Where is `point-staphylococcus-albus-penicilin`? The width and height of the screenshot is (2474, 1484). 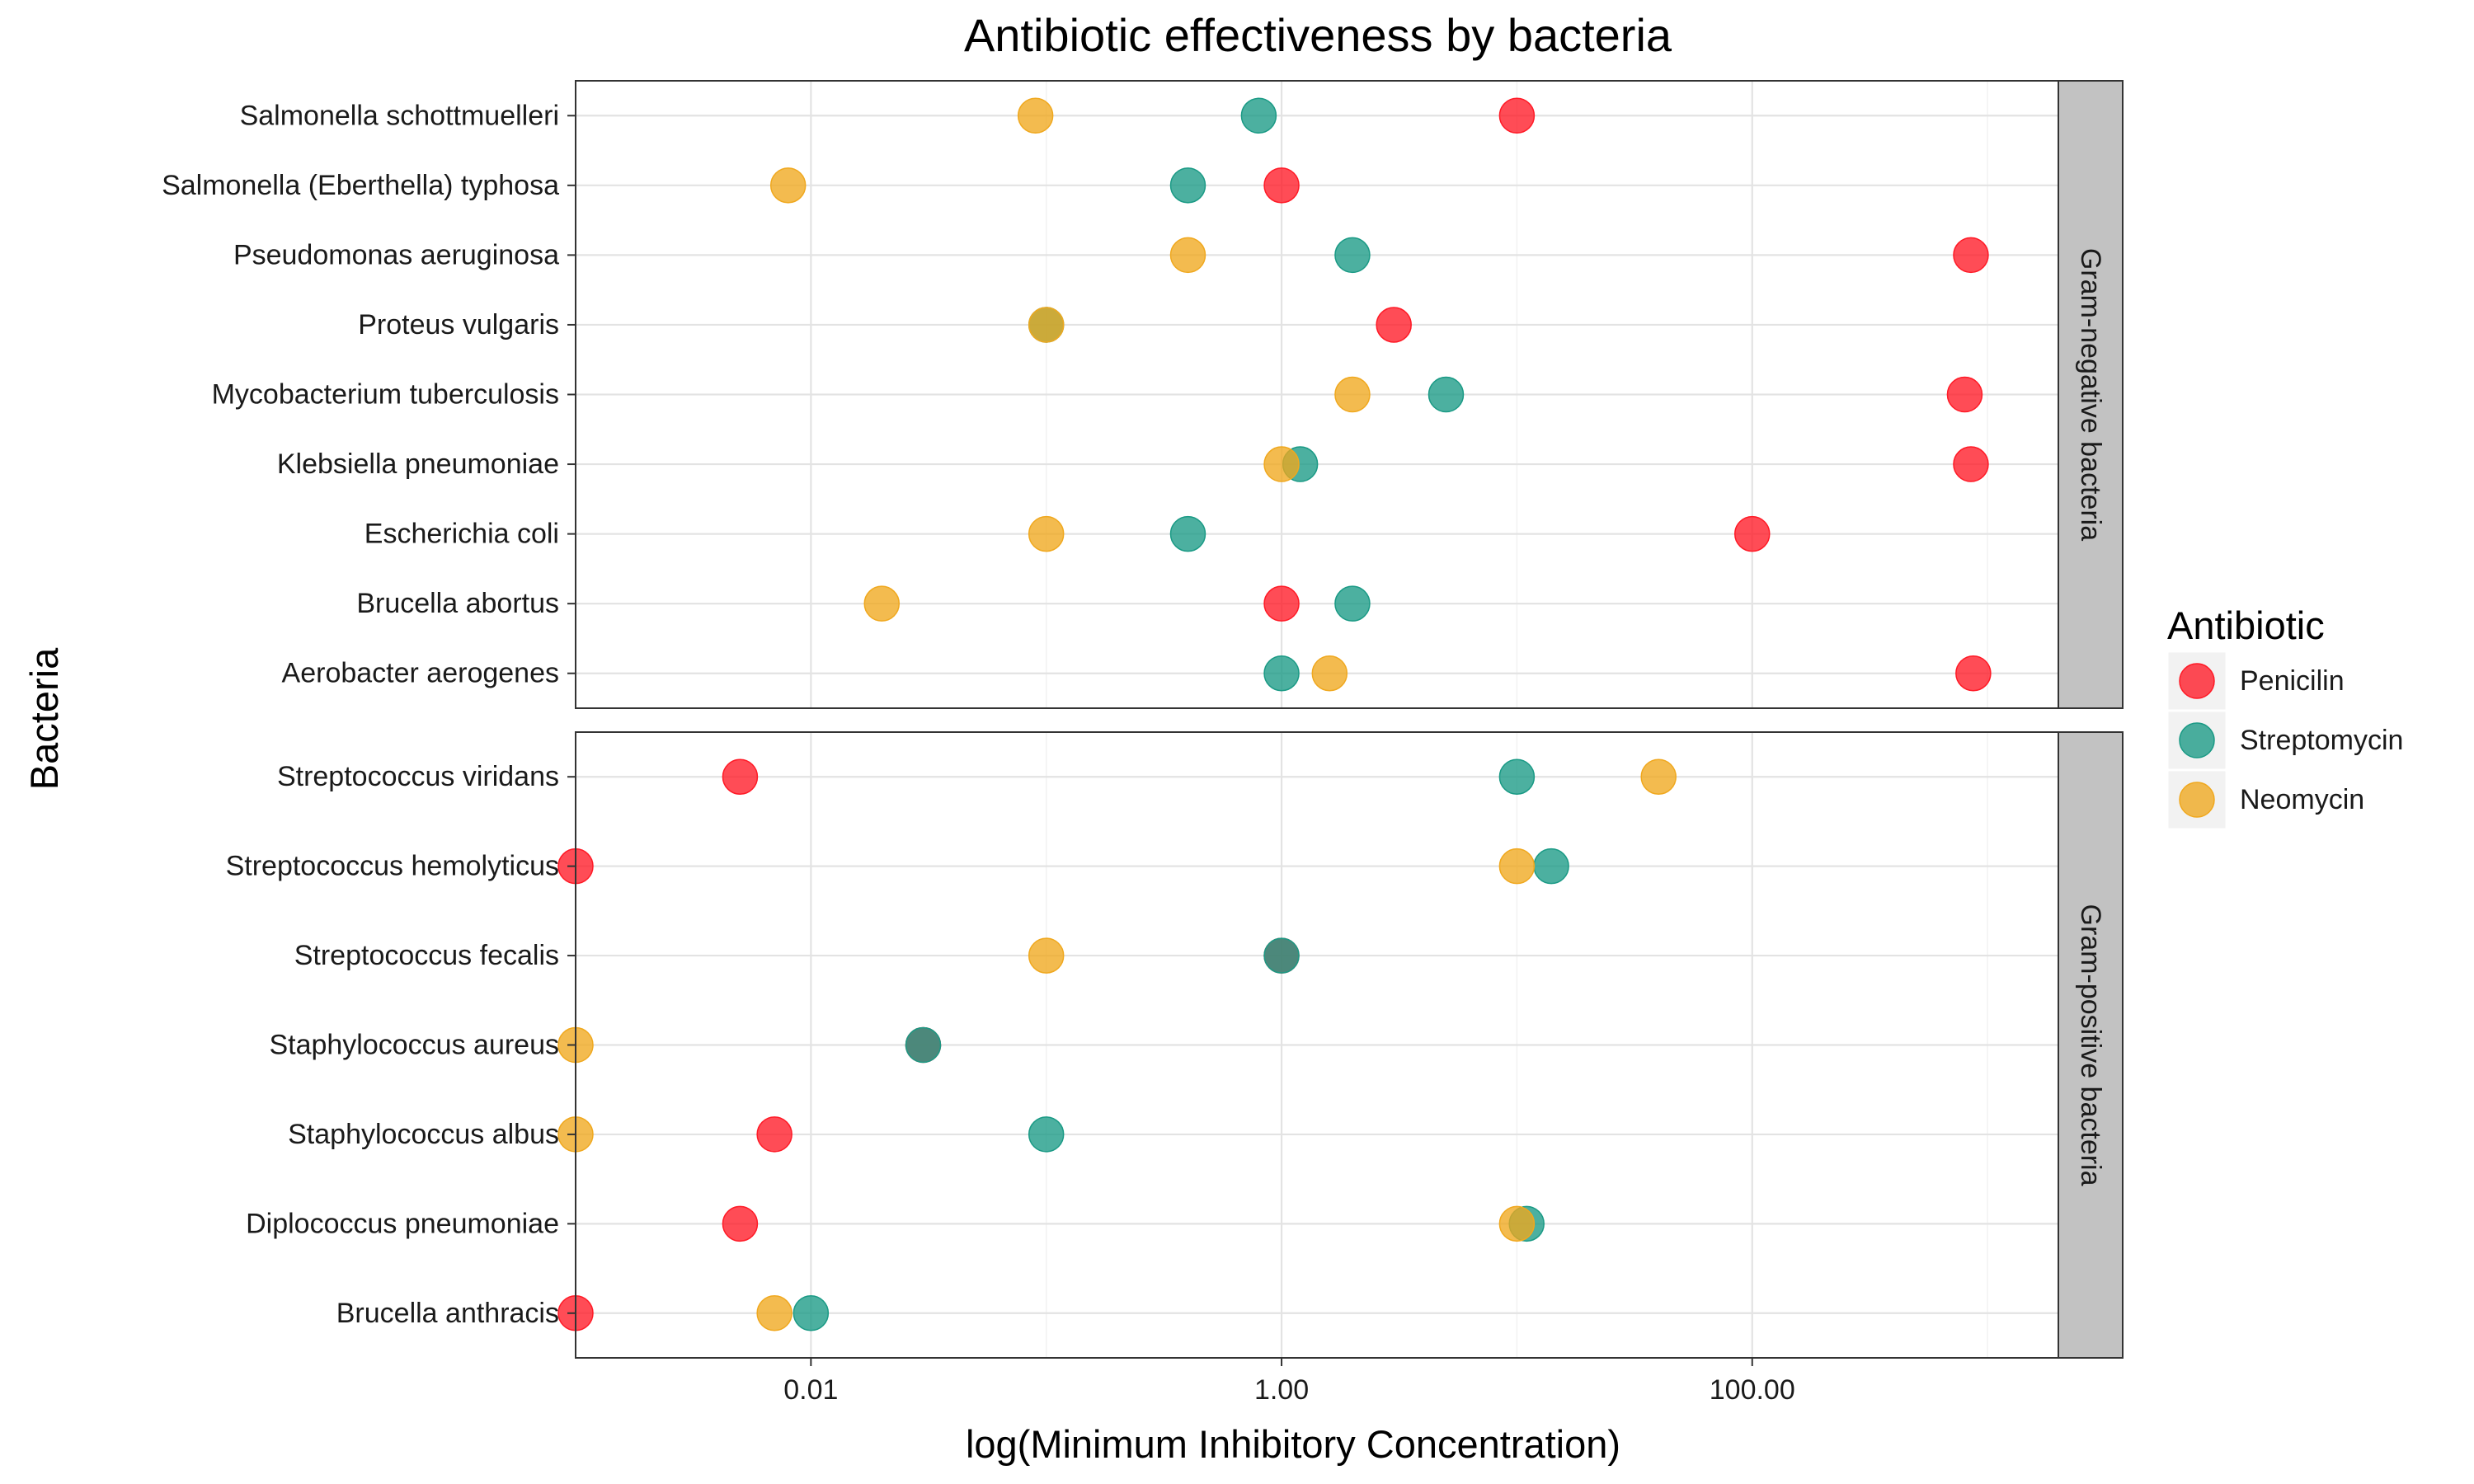
point-staphylococcus-albus-penicilin is located at coordinates (774, 1134).